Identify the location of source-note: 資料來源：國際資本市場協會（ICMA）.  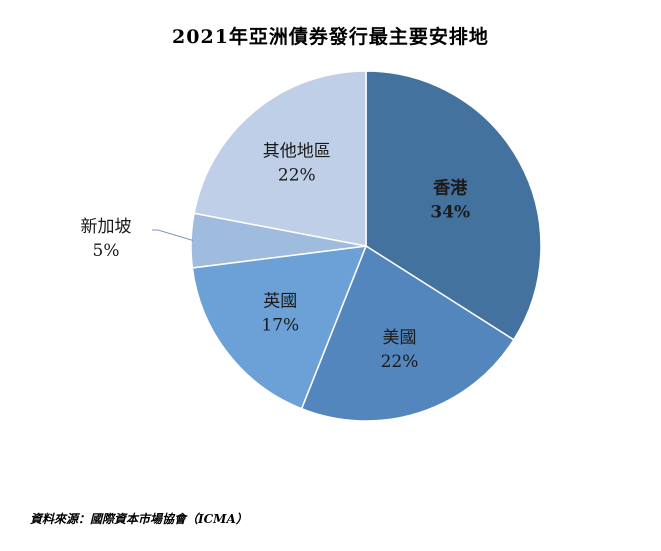
(139, 519).